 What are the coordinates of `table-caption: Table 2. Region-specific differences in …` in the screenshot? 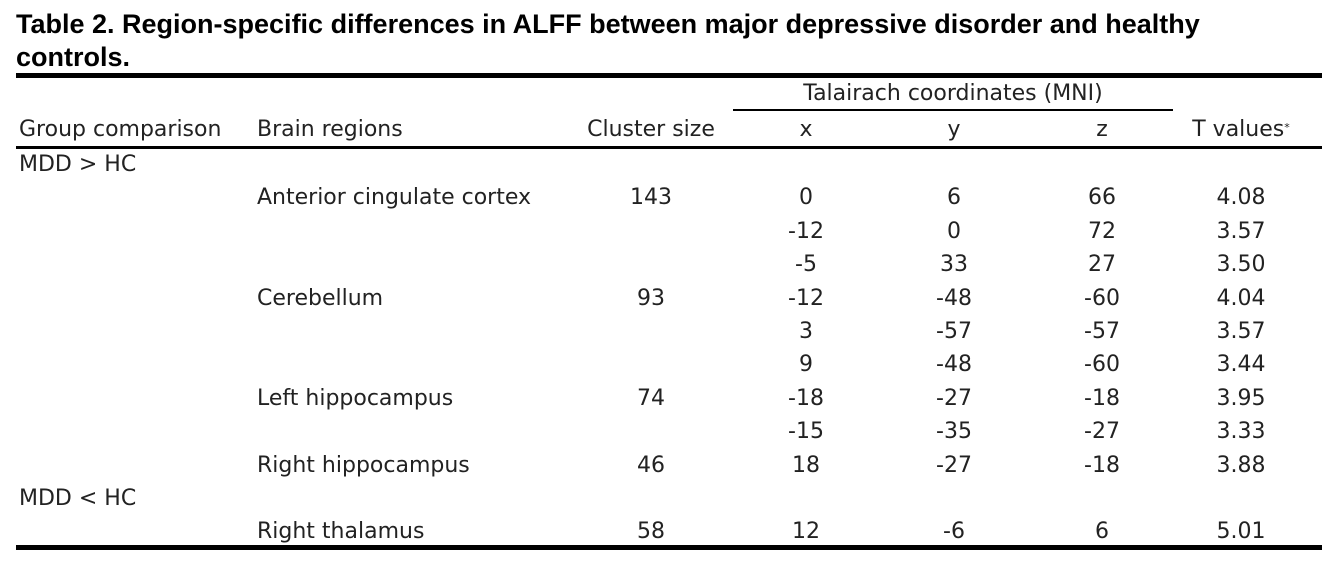 It's located at (608, 40).